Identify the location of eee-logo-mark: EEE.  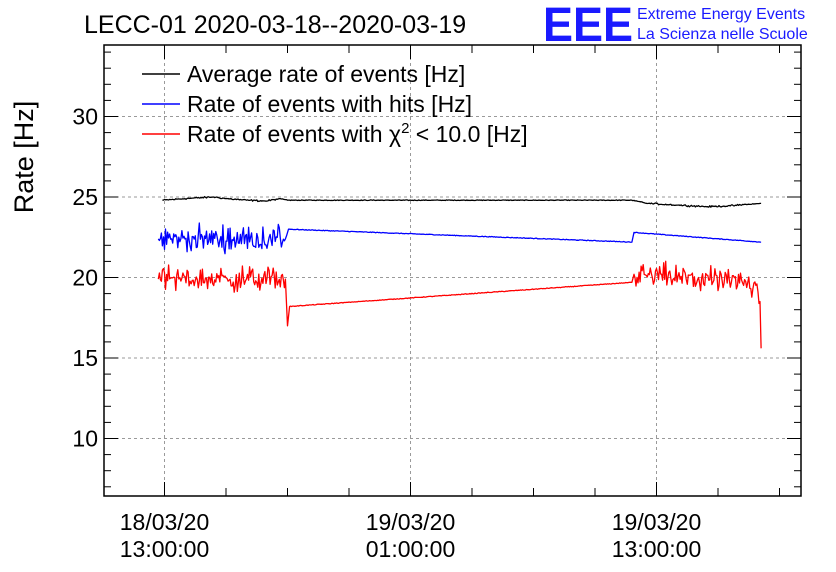
(588, 26).